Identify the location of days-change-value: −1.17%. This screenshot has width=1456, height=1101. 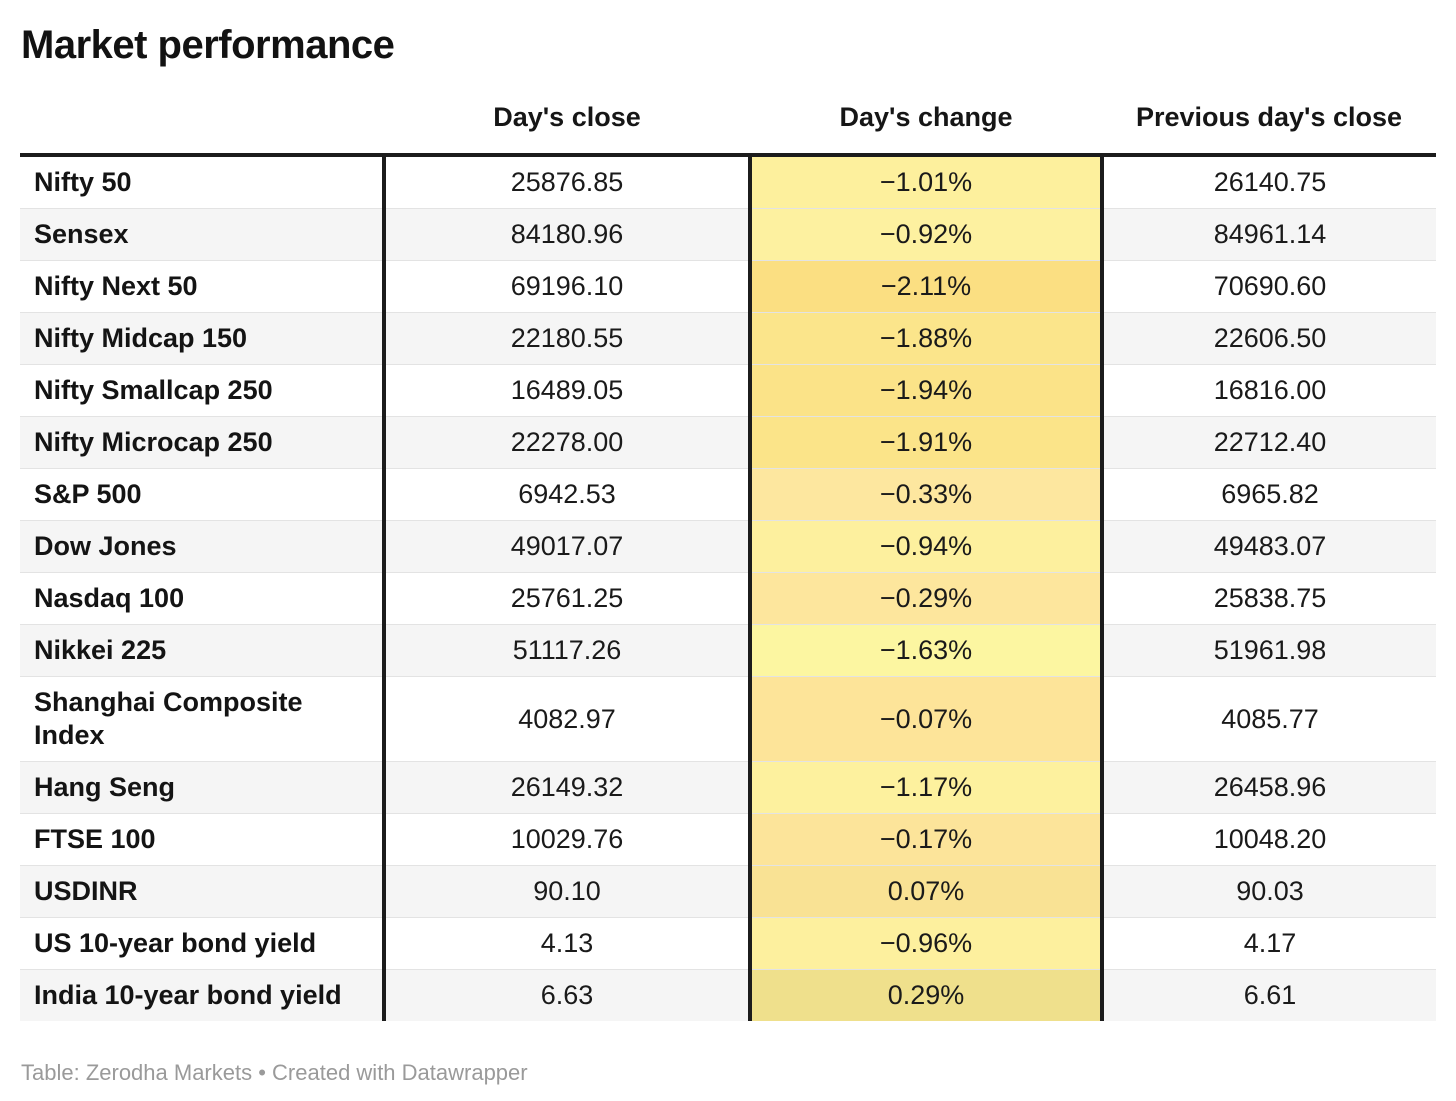
(926, 787).